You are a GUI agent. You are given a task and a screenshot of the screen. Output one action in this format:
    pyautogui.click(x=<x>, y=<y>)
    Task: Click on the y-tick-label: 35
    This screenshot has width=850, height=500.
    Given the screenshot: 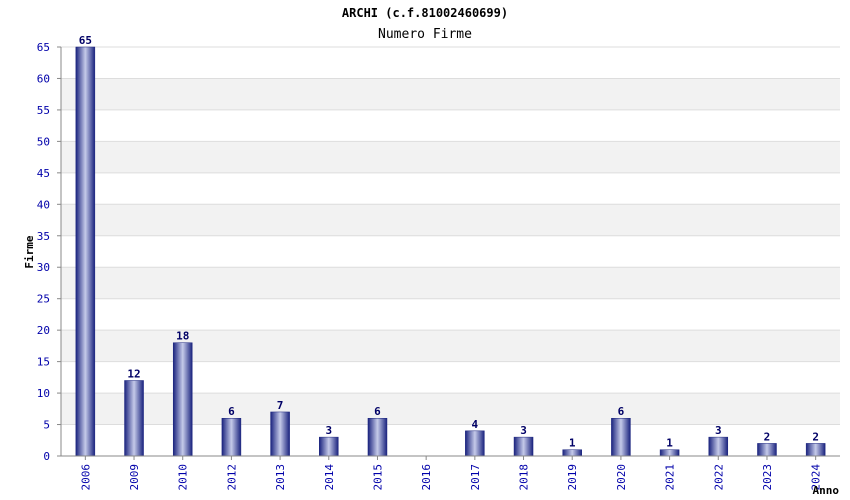 What is the action you would take?
    pyautogui.click(x=43, y=236)
    